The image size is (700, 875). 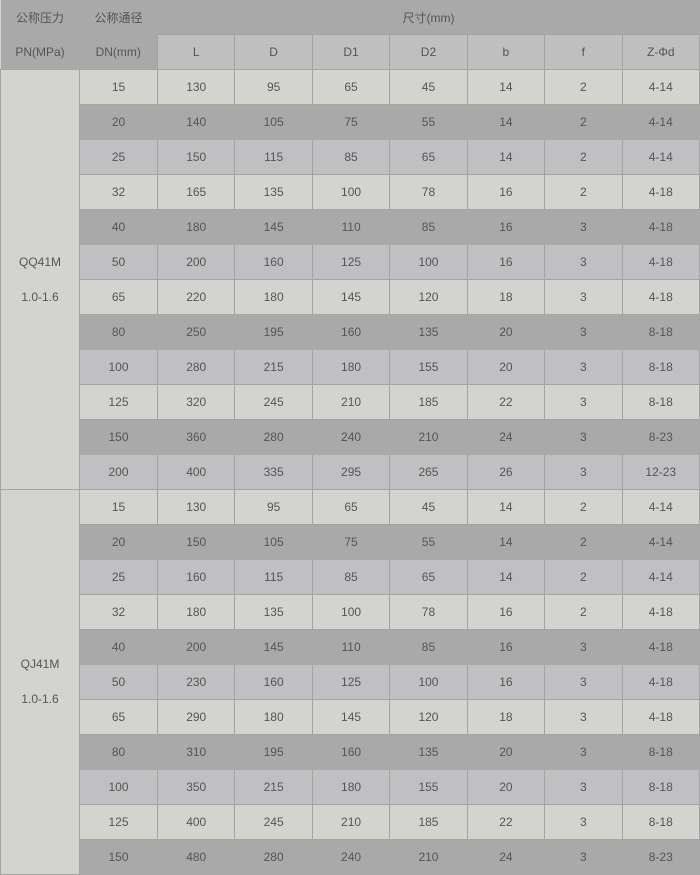 I want to click on table-row: 25 150 115 85 65 14 2 4-14, so click(x=350, y=157).